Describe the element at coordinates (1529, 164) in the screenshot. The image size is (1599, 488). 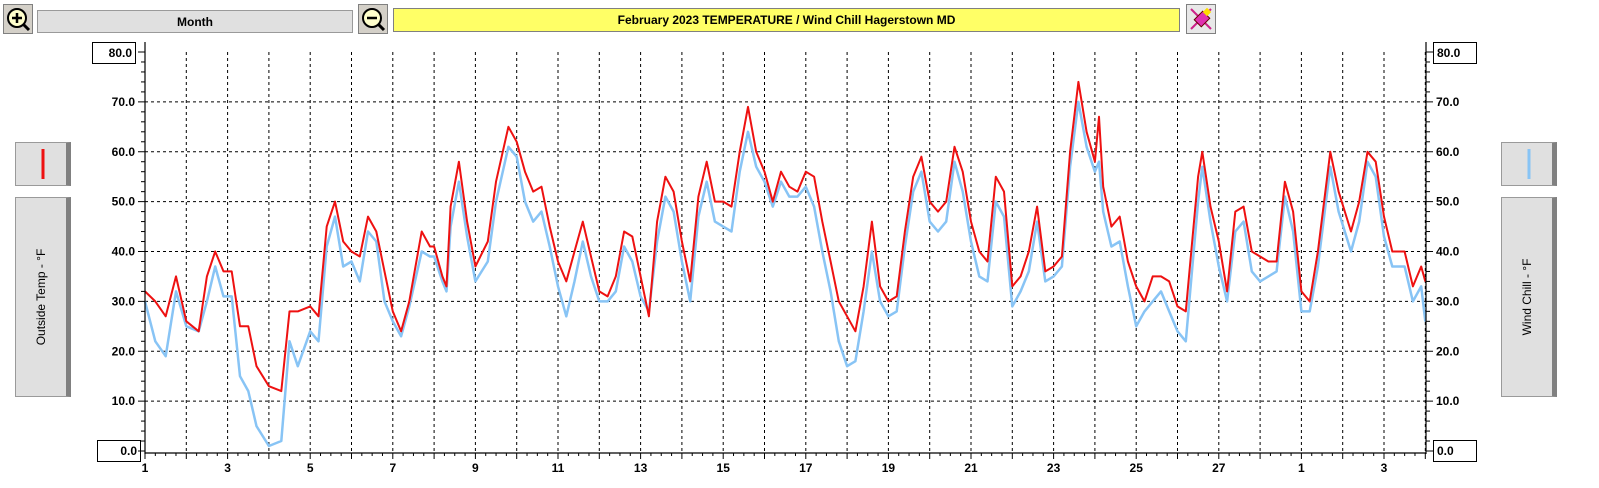
I see `windchill-series-swatch-button` at that location.